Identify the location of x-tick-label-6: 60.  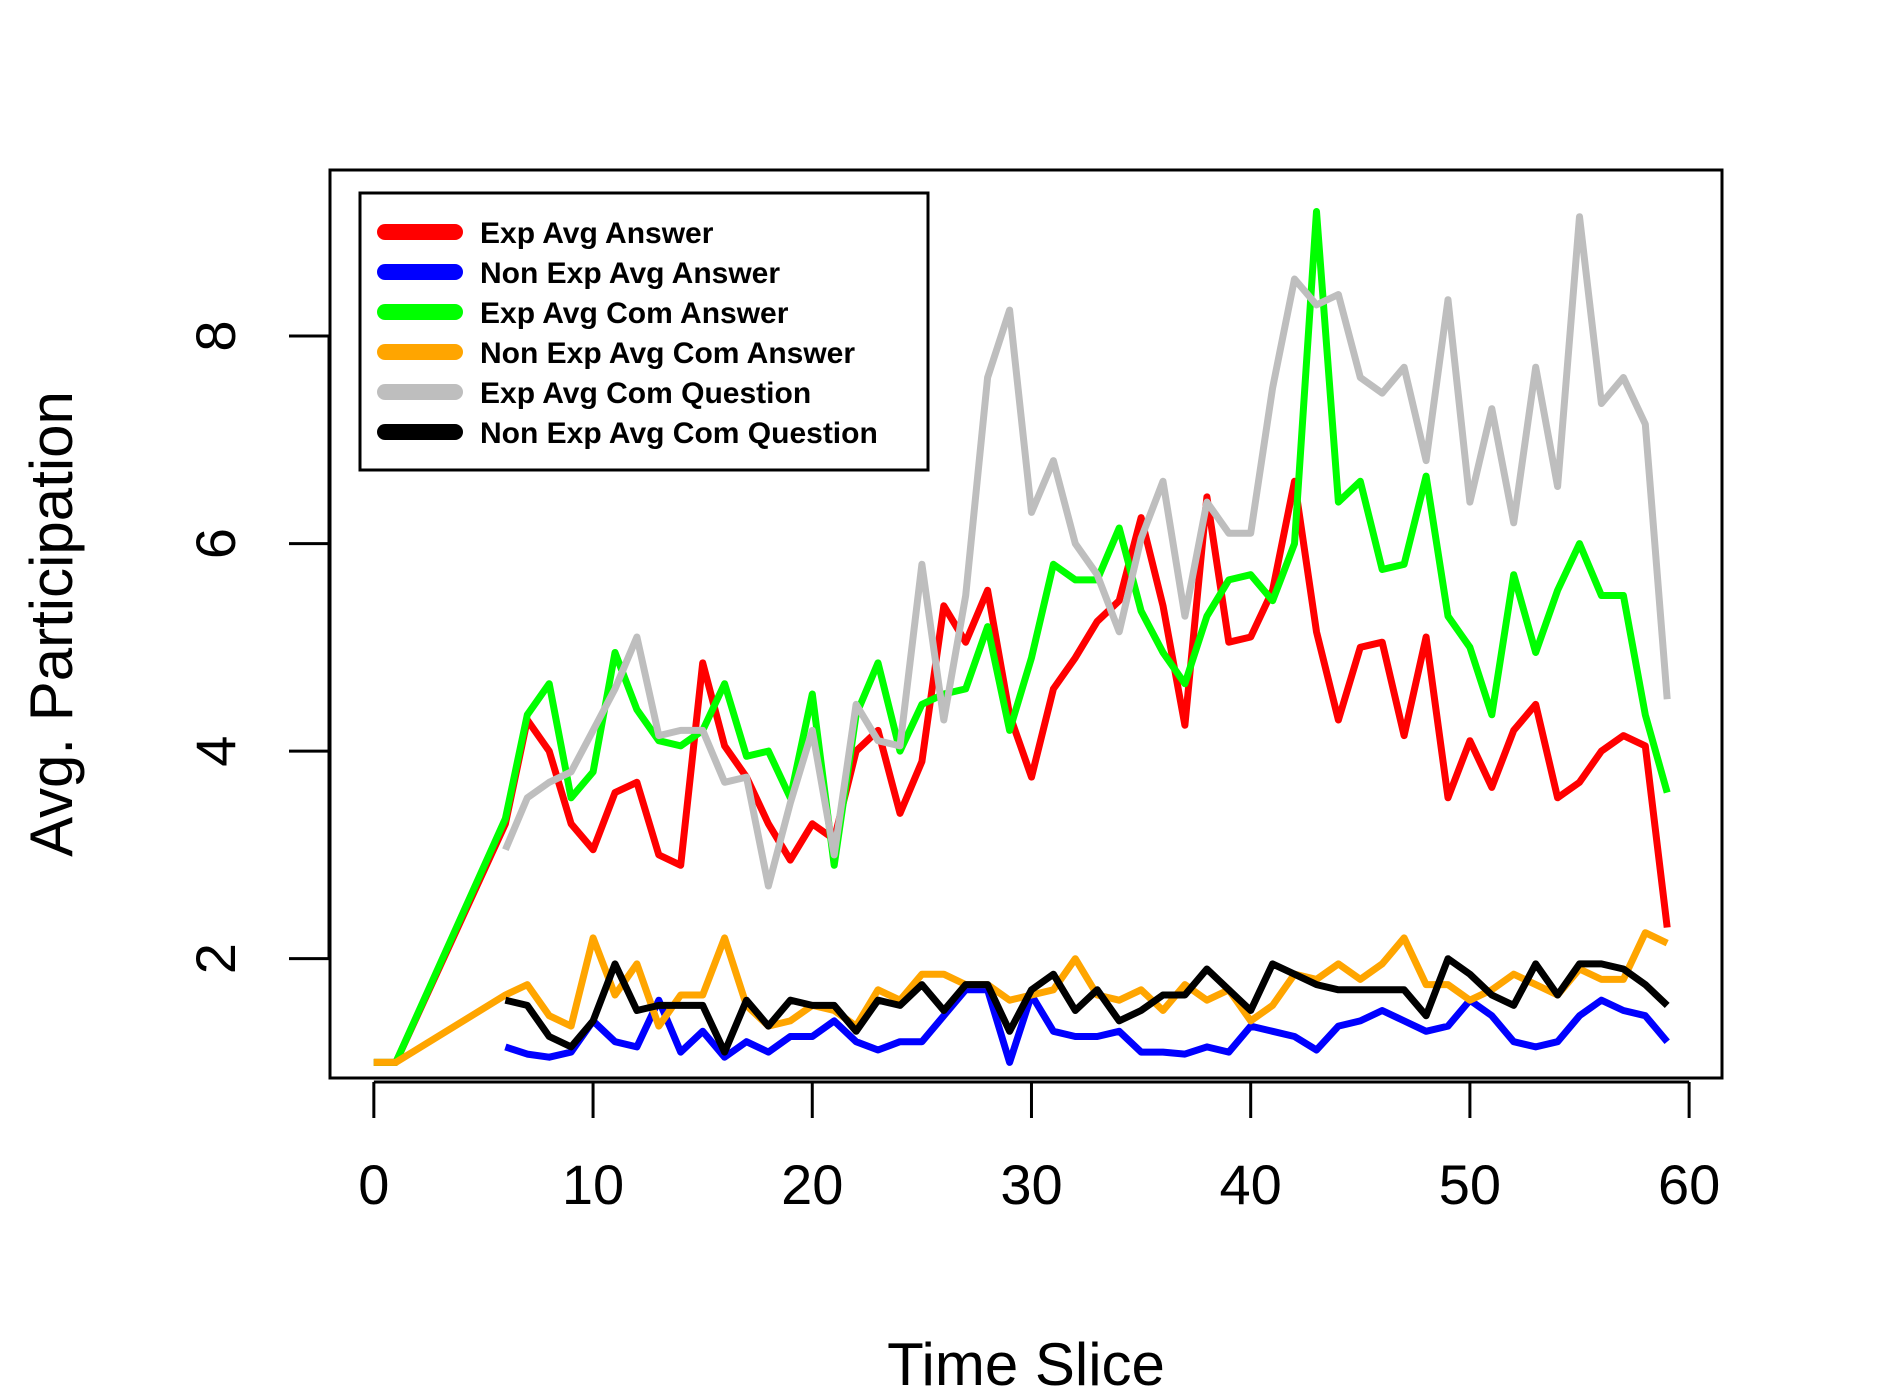
(1689, 1184).